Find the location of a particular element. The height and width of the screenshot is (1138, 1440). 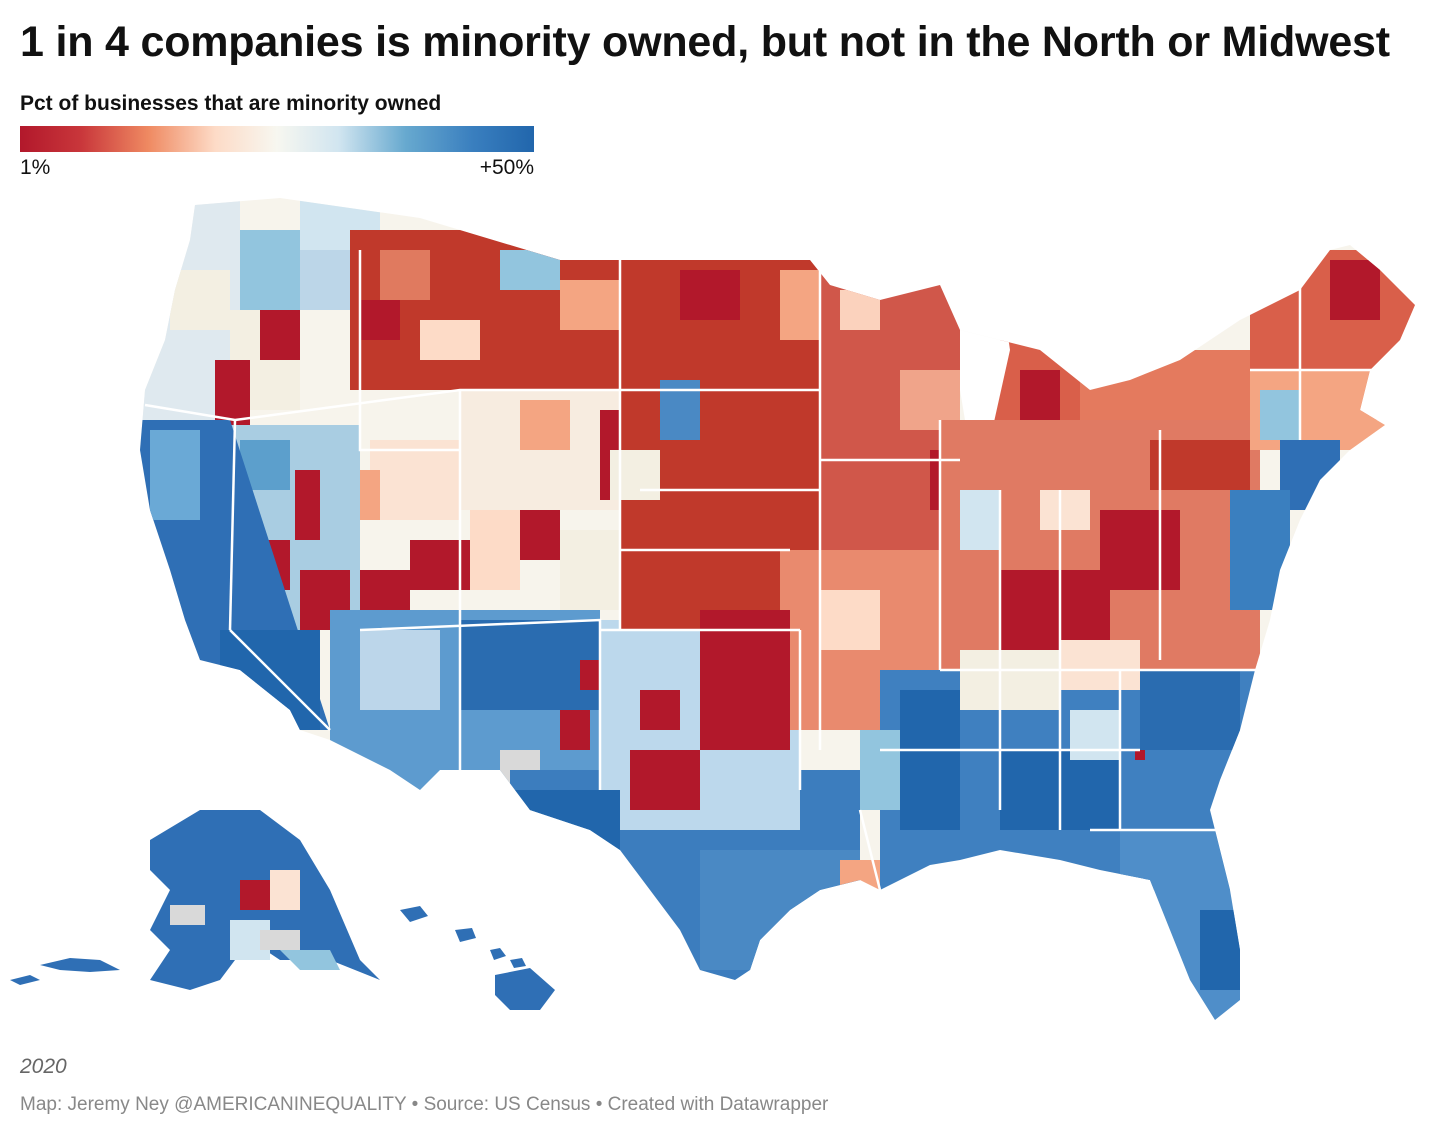

alaska is located at coordinates (195, 900).